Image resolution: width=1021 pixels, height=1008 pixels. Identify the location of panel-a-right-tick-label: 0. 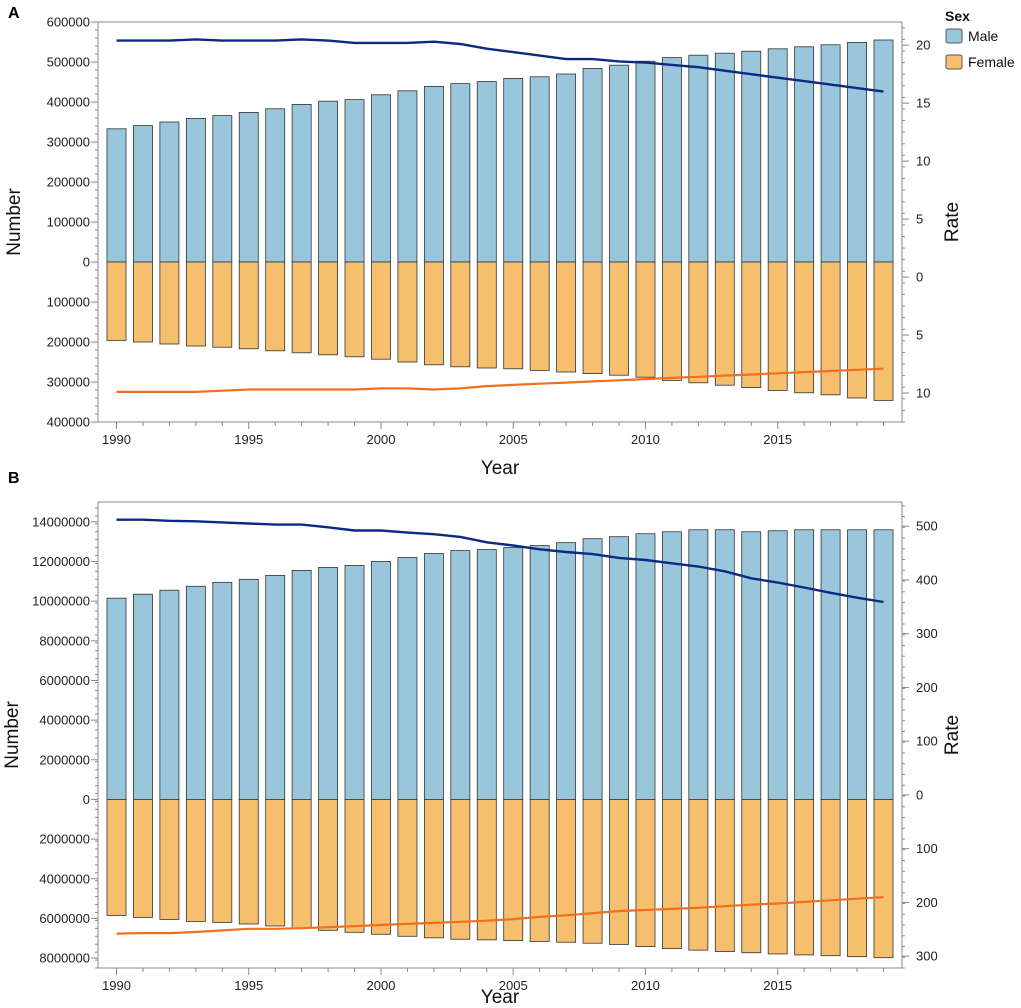
(919, 277).